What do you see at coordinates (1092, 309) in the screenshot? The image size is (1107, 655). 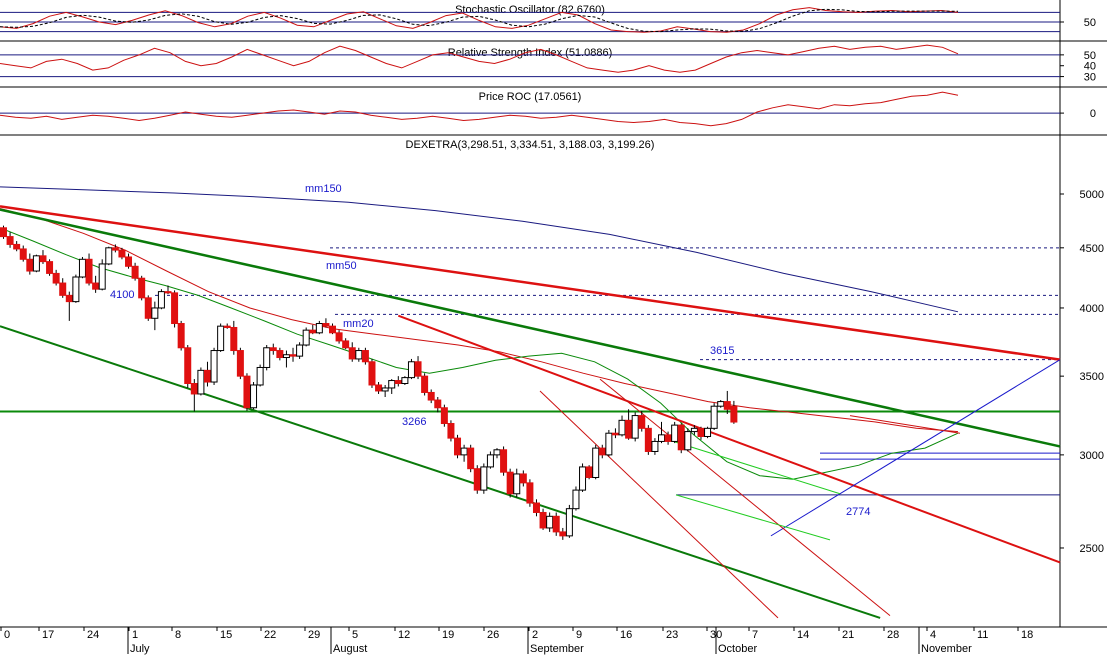 I see `y-tick-label: 4000` at bounding box center [1092, 309].